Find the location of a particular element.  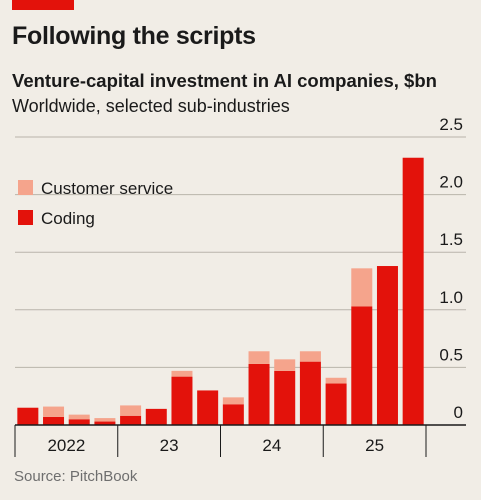

x-tick-label: 23 is located at coordinates (169, 445).